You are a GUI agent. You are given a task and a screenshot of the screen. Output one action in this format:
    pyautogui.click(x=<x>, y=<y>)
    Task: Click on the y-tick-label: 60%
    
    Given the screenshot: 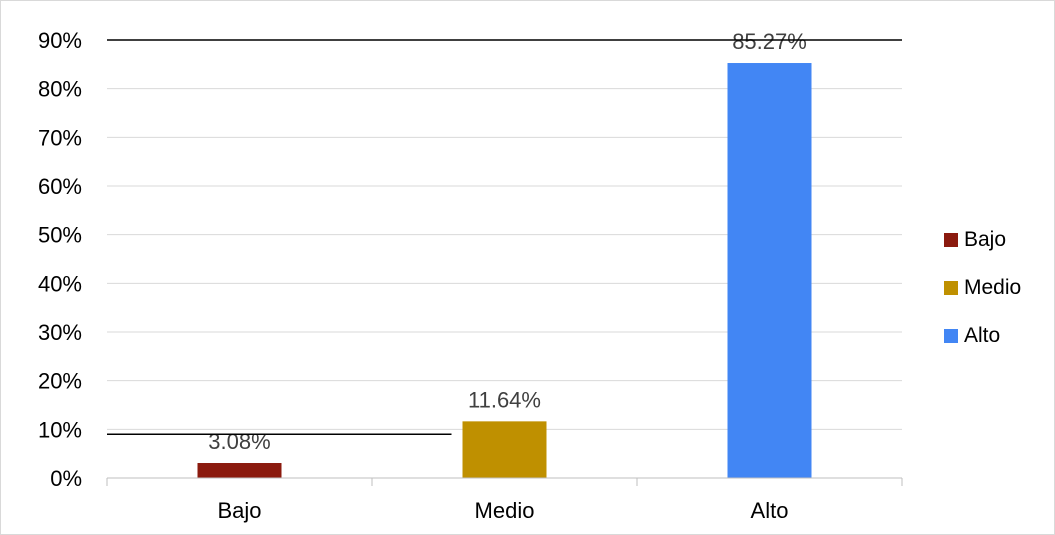 What is the action you would take?
    pyautogui.click(x=60, y=186)
    